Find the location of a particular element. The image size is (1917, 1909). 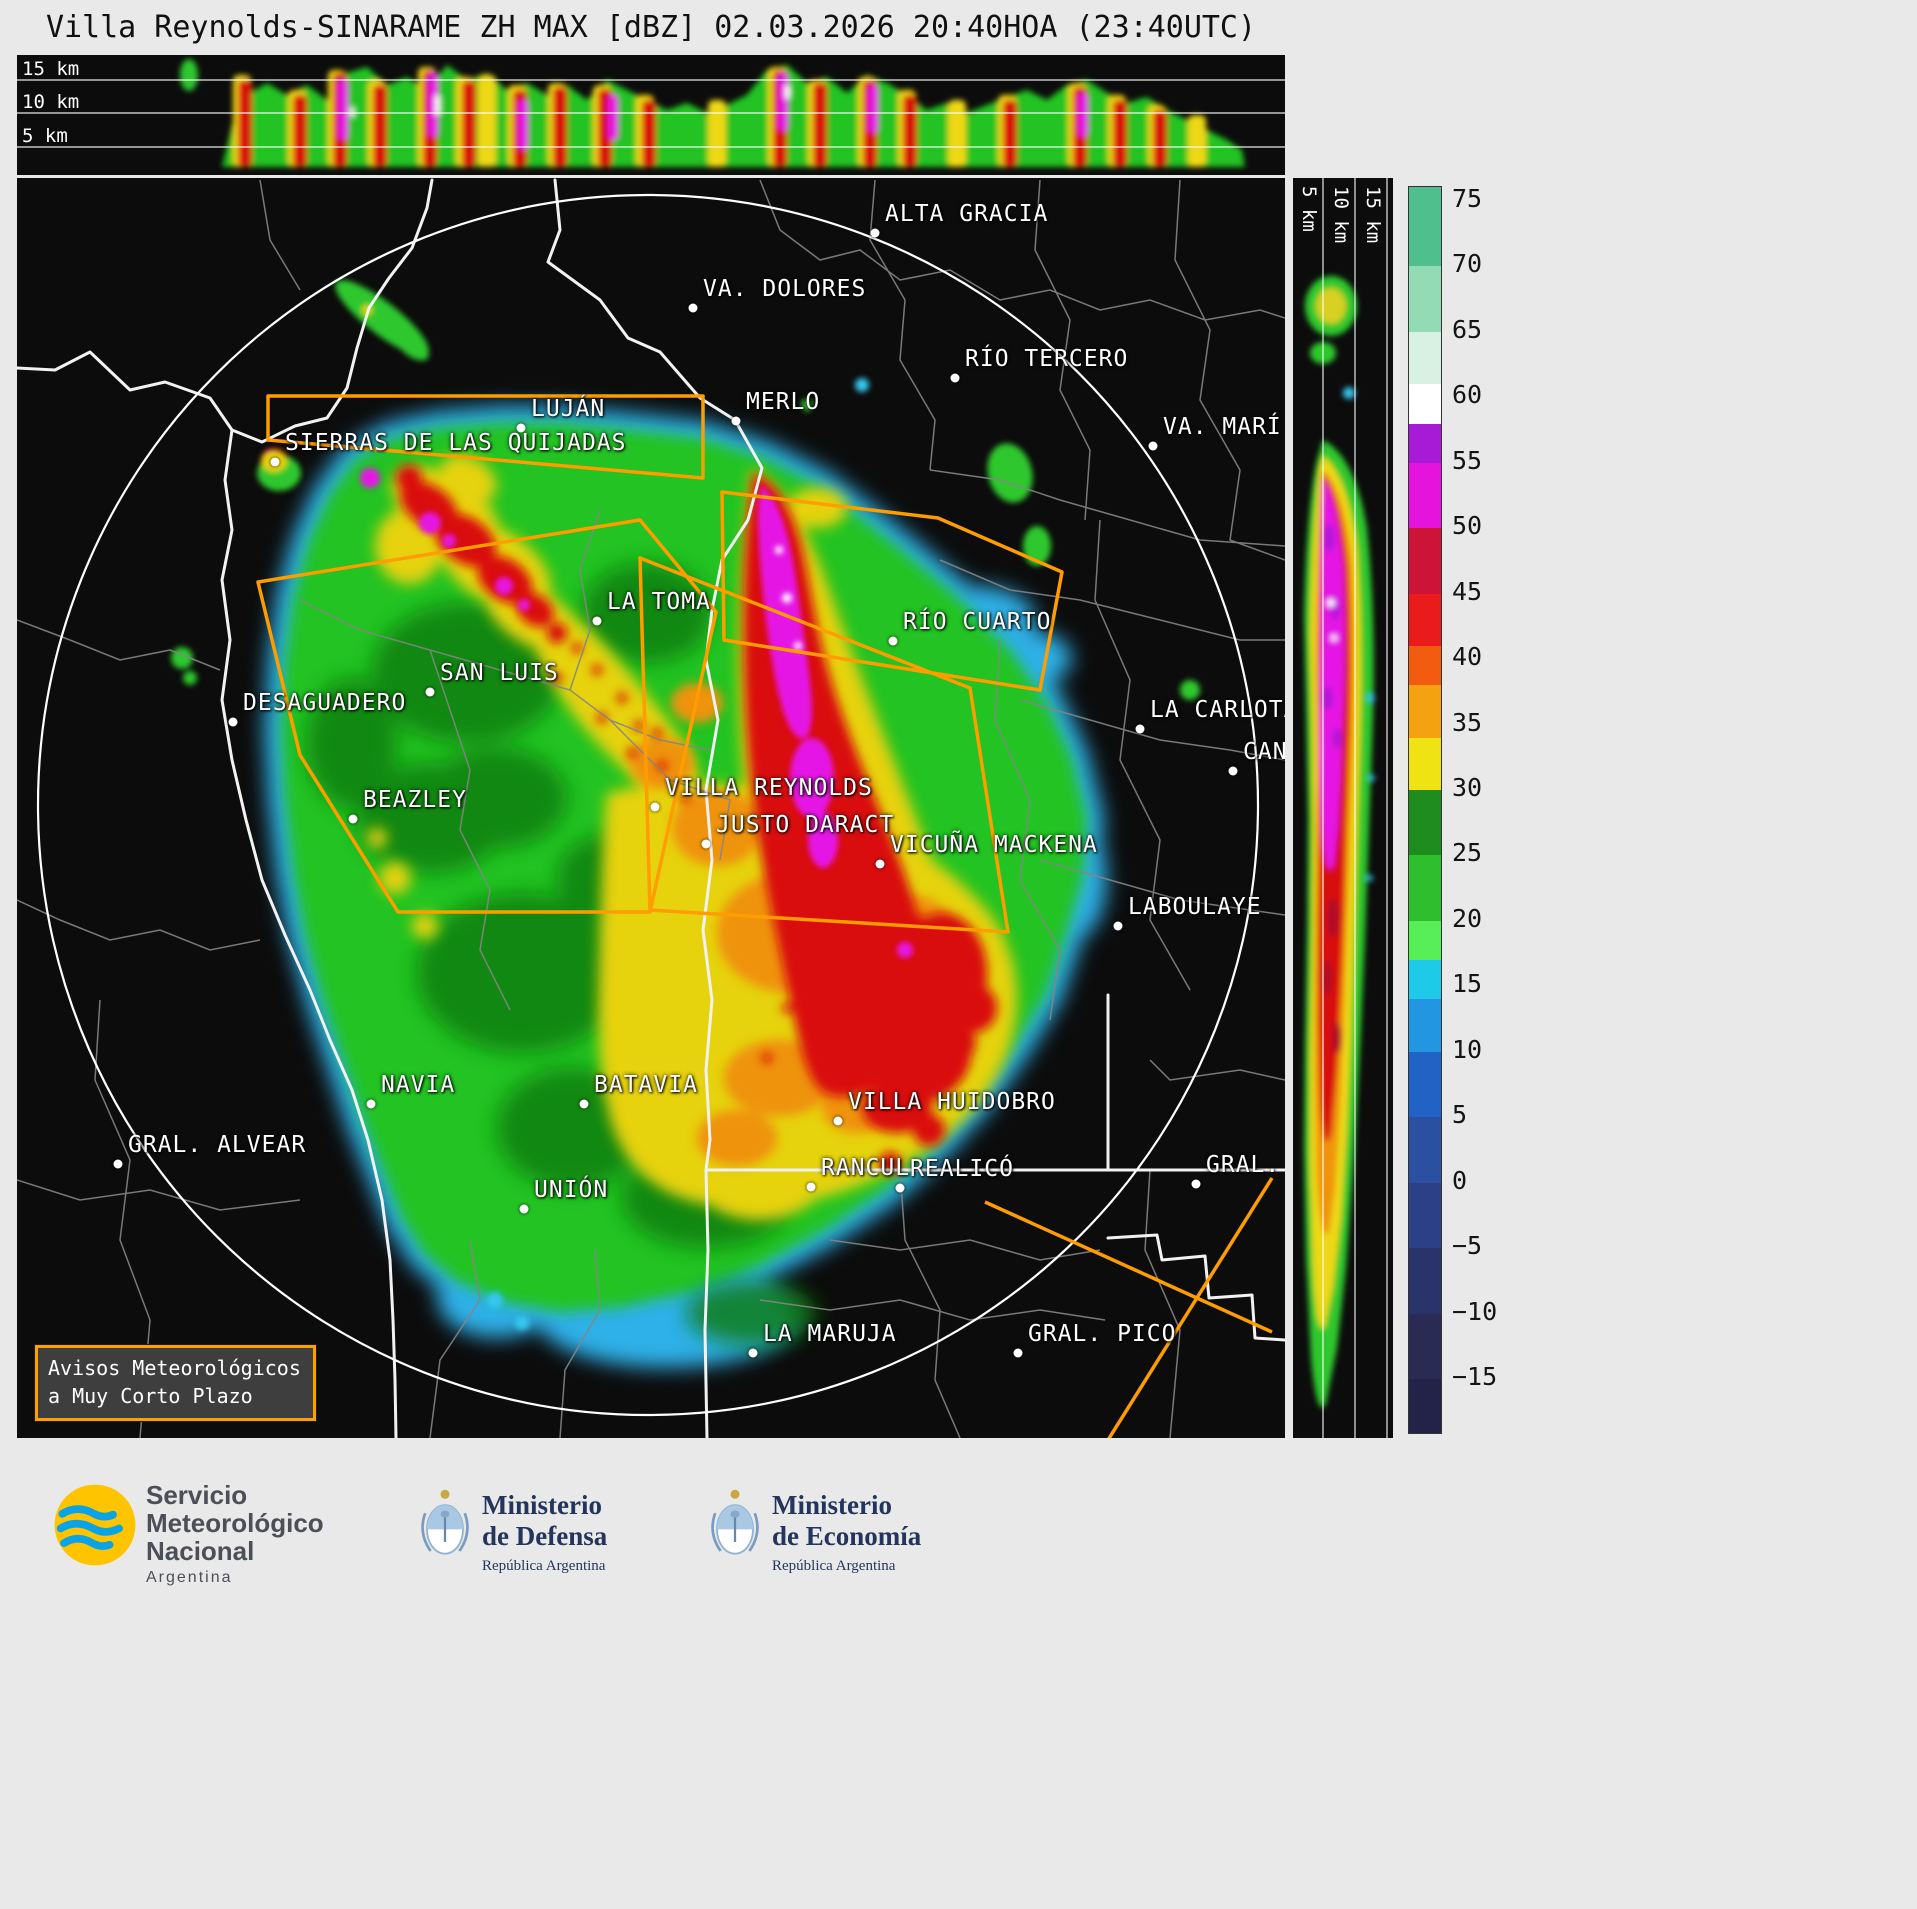

colorbar-tick: 70 is located at coordinates (1467, 264).